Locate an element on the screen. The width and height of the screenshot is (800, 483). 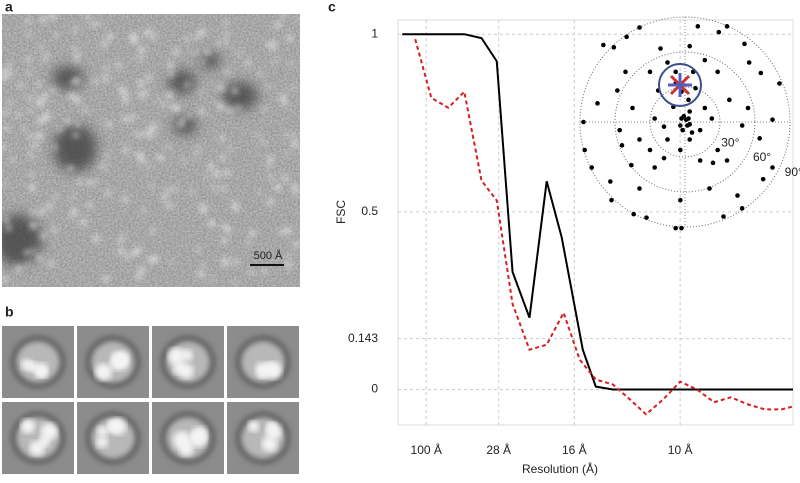
angular-distribution: 30° 60° 90° is located at coordinates (689, 123).